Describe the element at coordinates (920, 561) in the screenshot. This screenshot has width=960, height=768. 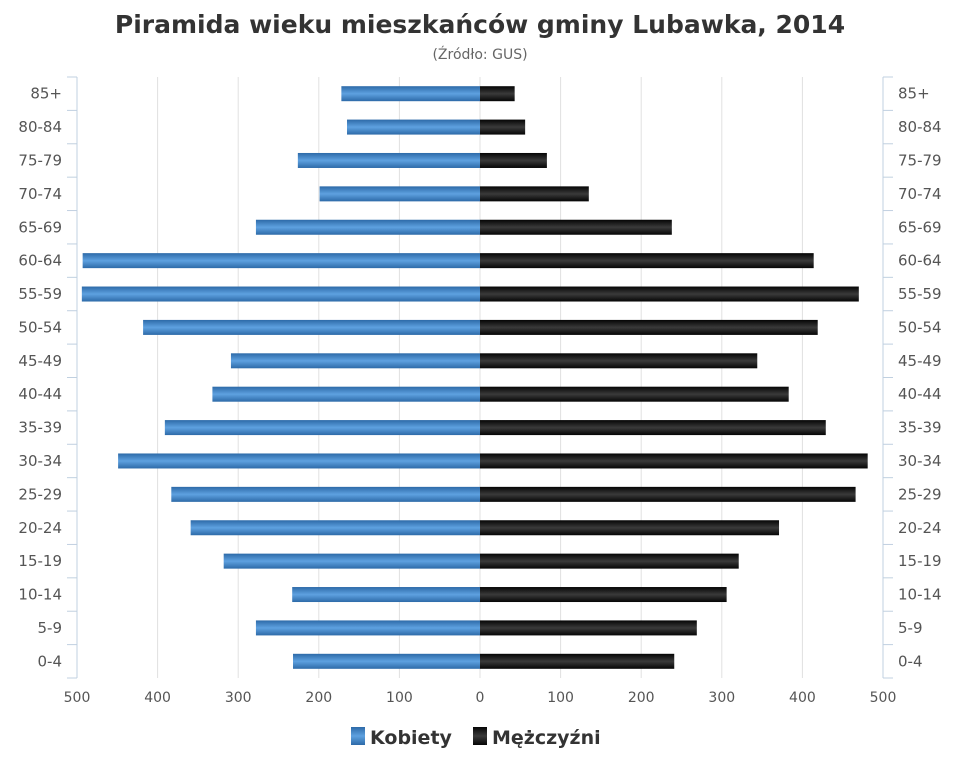
I see `category-label-right: 15-19` at that location.